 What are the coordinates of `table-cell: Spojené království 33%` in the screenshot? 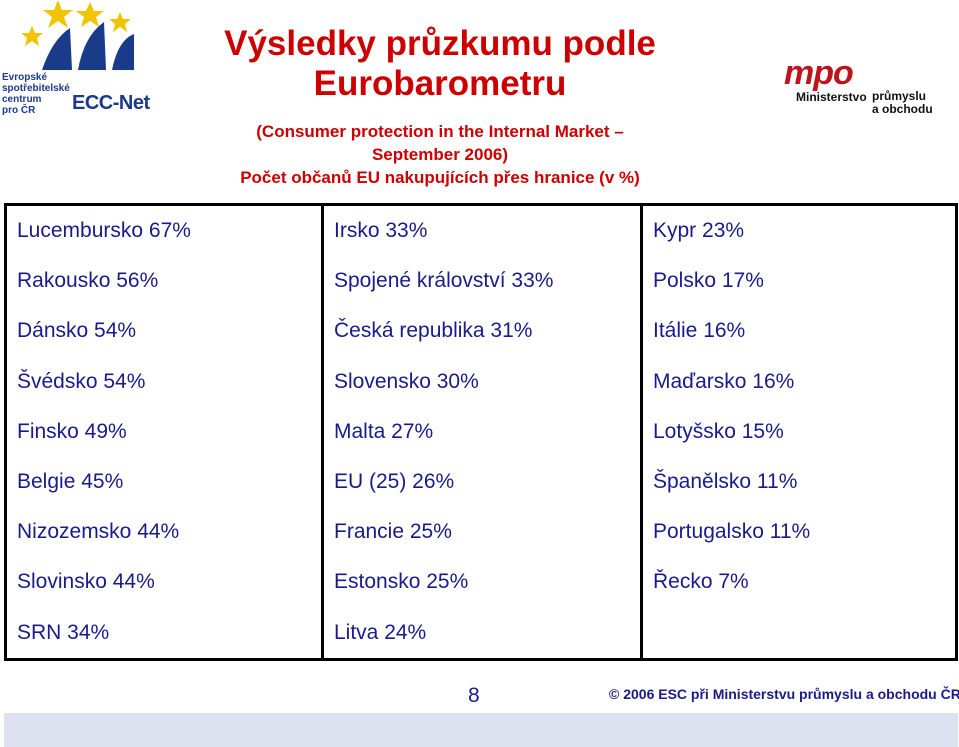 It's located at (481, 281).